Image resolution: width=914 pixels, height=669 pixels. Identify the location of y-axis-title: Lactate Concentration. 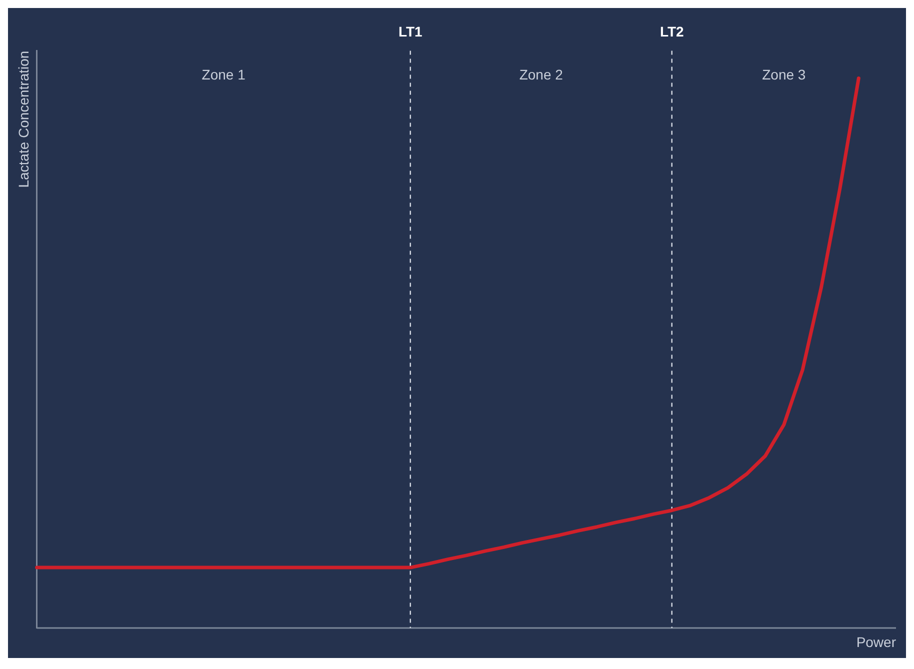
(23, 119).